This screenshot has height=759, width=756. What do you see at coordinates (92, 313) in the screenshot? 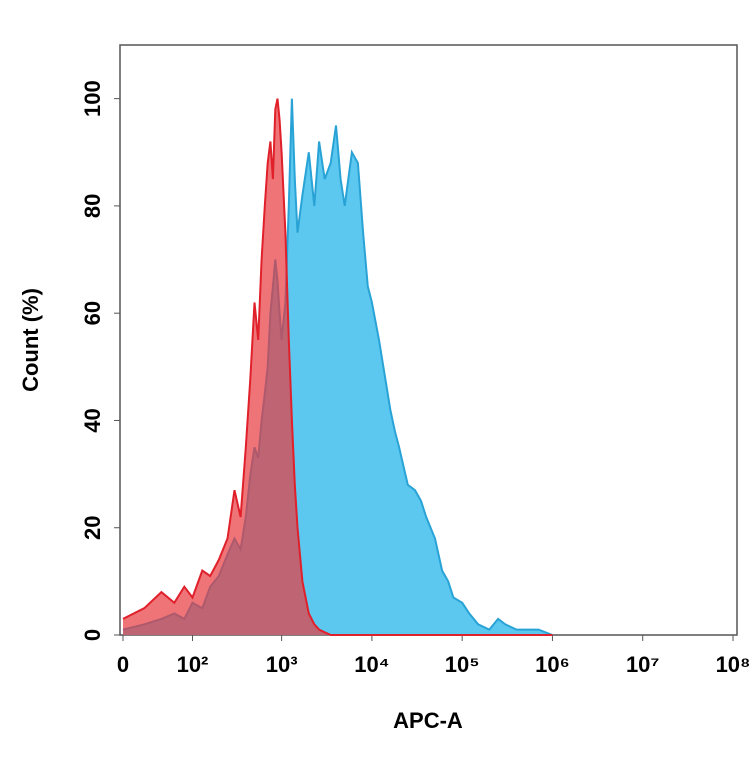
I see `y-tick-label: 60` at bounding box center [92, 313].